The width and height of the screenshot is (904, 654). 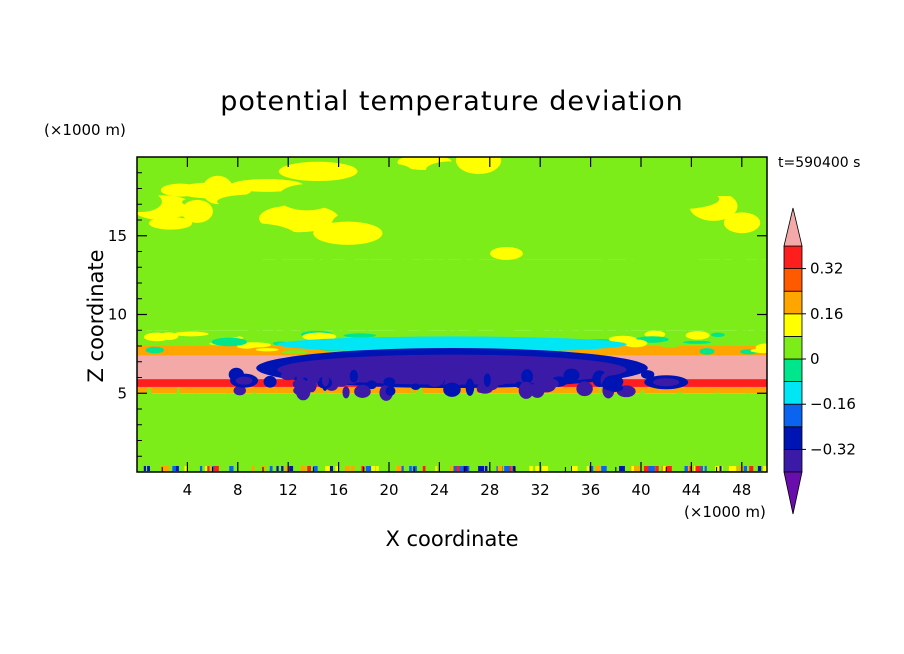 What do you see at coordinates (452, 101) in the screenshot?
I see `chart-title: potential temperature deviation` at bounding box center [452, 101].